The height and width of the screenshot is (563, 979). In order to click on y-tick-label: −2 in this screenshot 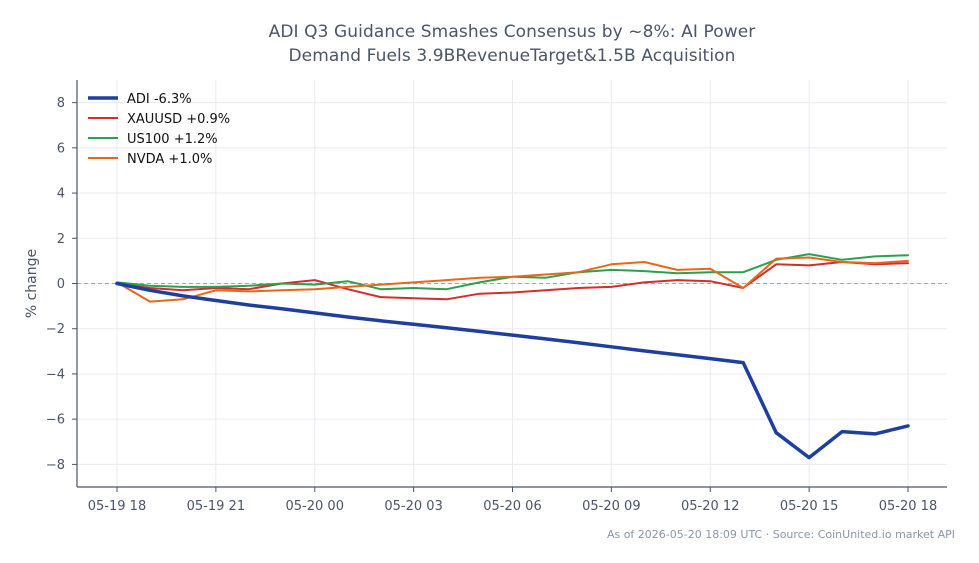, I will do `click(55, 329)`.